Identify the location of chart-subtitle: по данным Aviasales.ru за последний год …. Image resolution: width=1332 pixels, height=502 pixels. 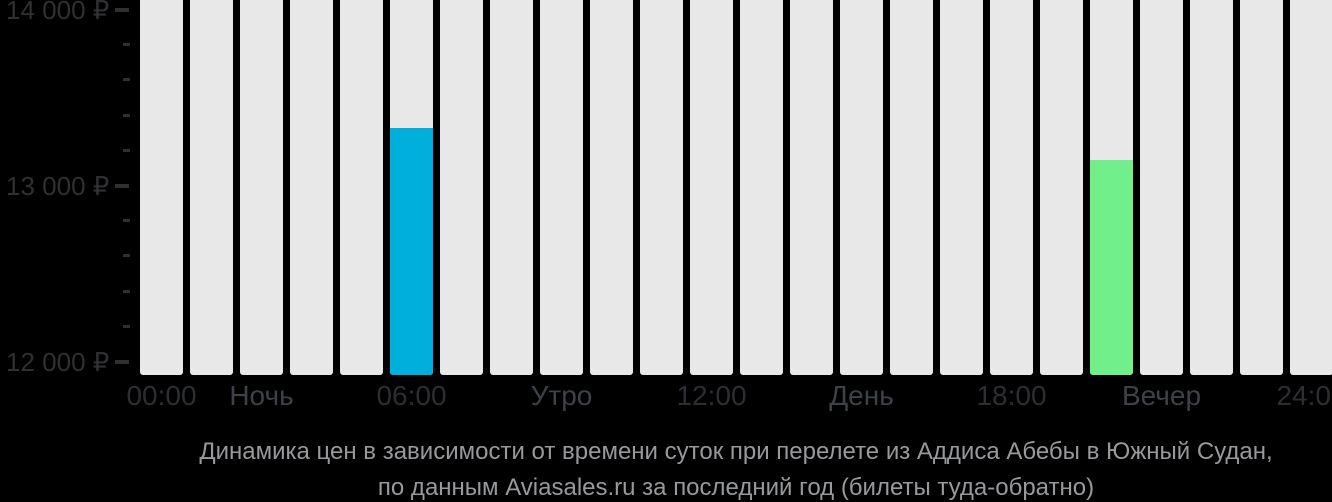
(736, 487).